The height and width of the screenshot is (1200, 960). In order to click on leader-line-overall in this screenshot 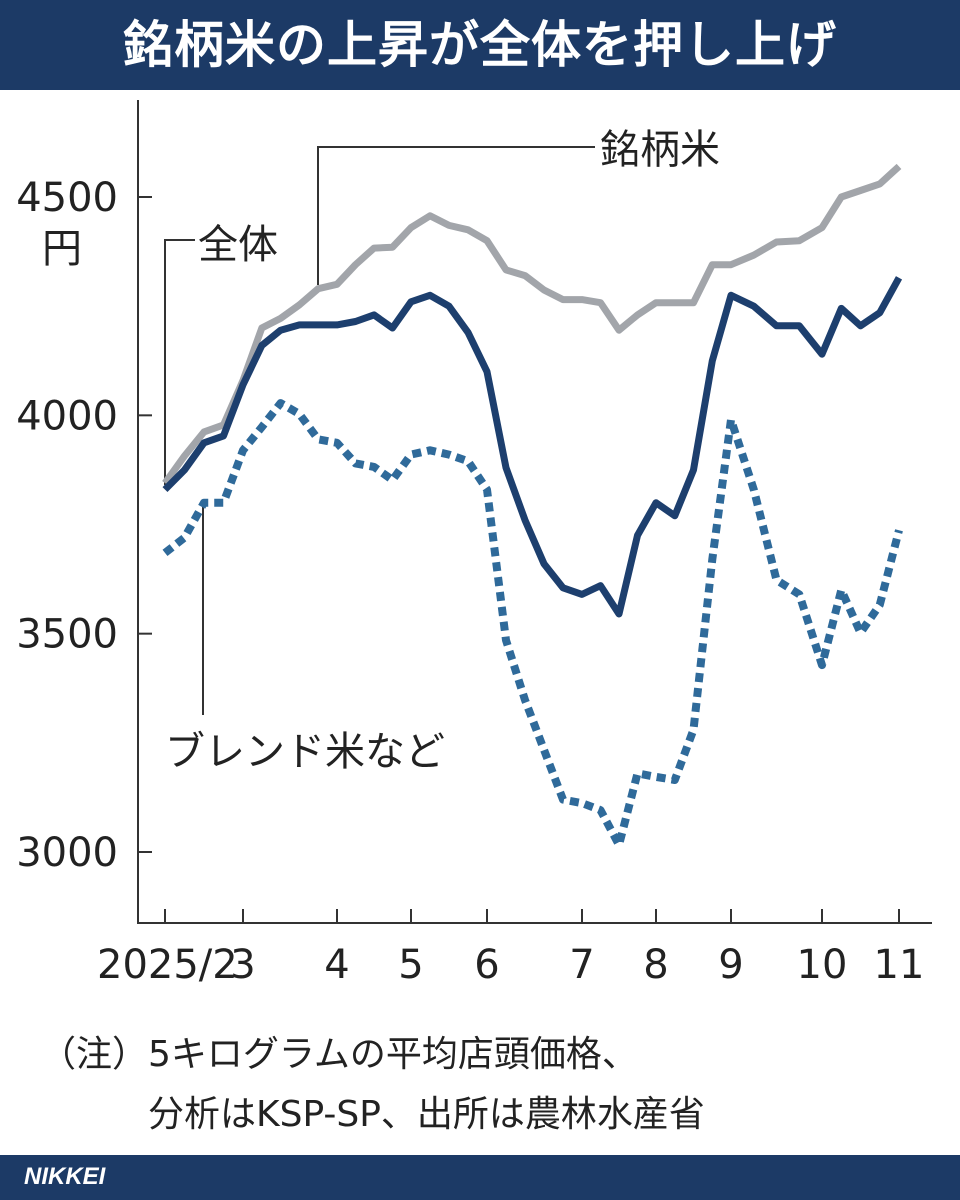, I will do `click(179, 362)`.